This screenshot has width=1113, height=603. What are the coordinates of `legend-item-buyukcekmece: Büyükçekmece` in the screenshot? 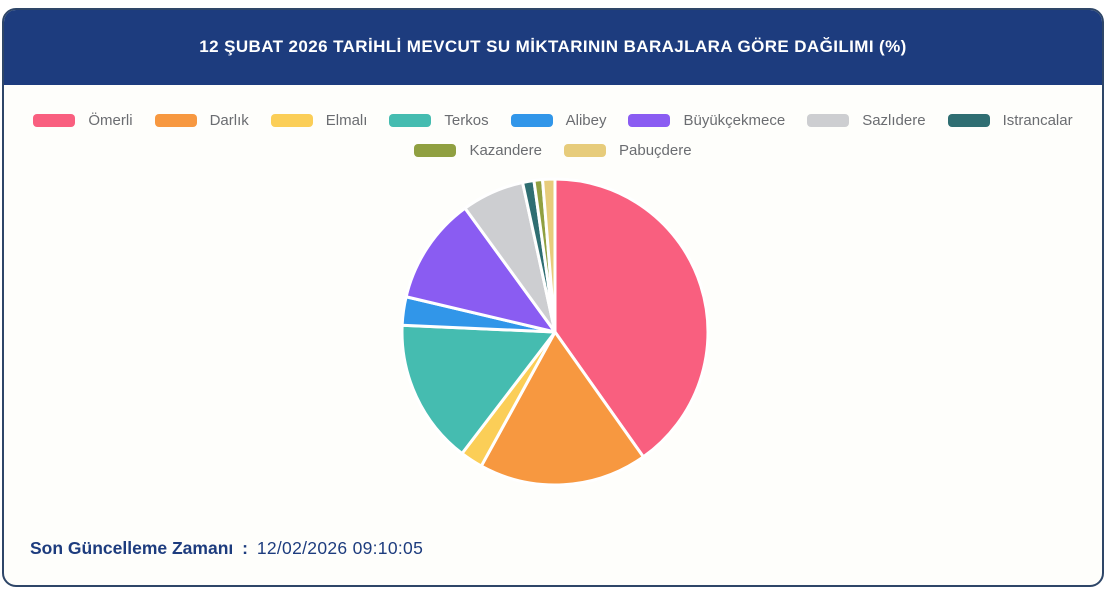 It's located at (706, 120).